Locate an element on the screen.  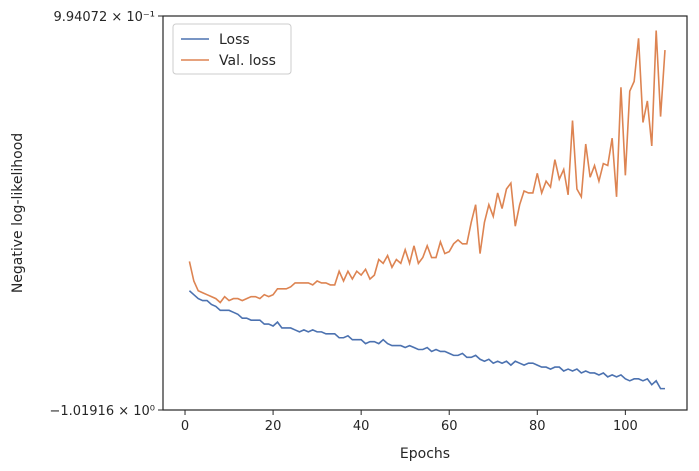
y-tick-label: 9.94072 × 10⁻¹ is located at coordinates (104, 17).